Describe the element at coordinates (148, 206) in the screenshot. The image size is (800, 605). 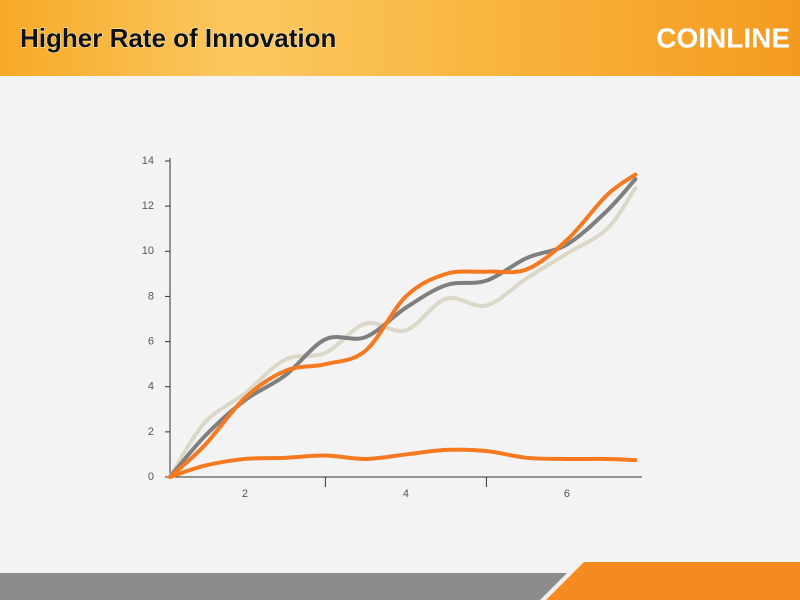
I see `y-tick-label: 12` at that location.